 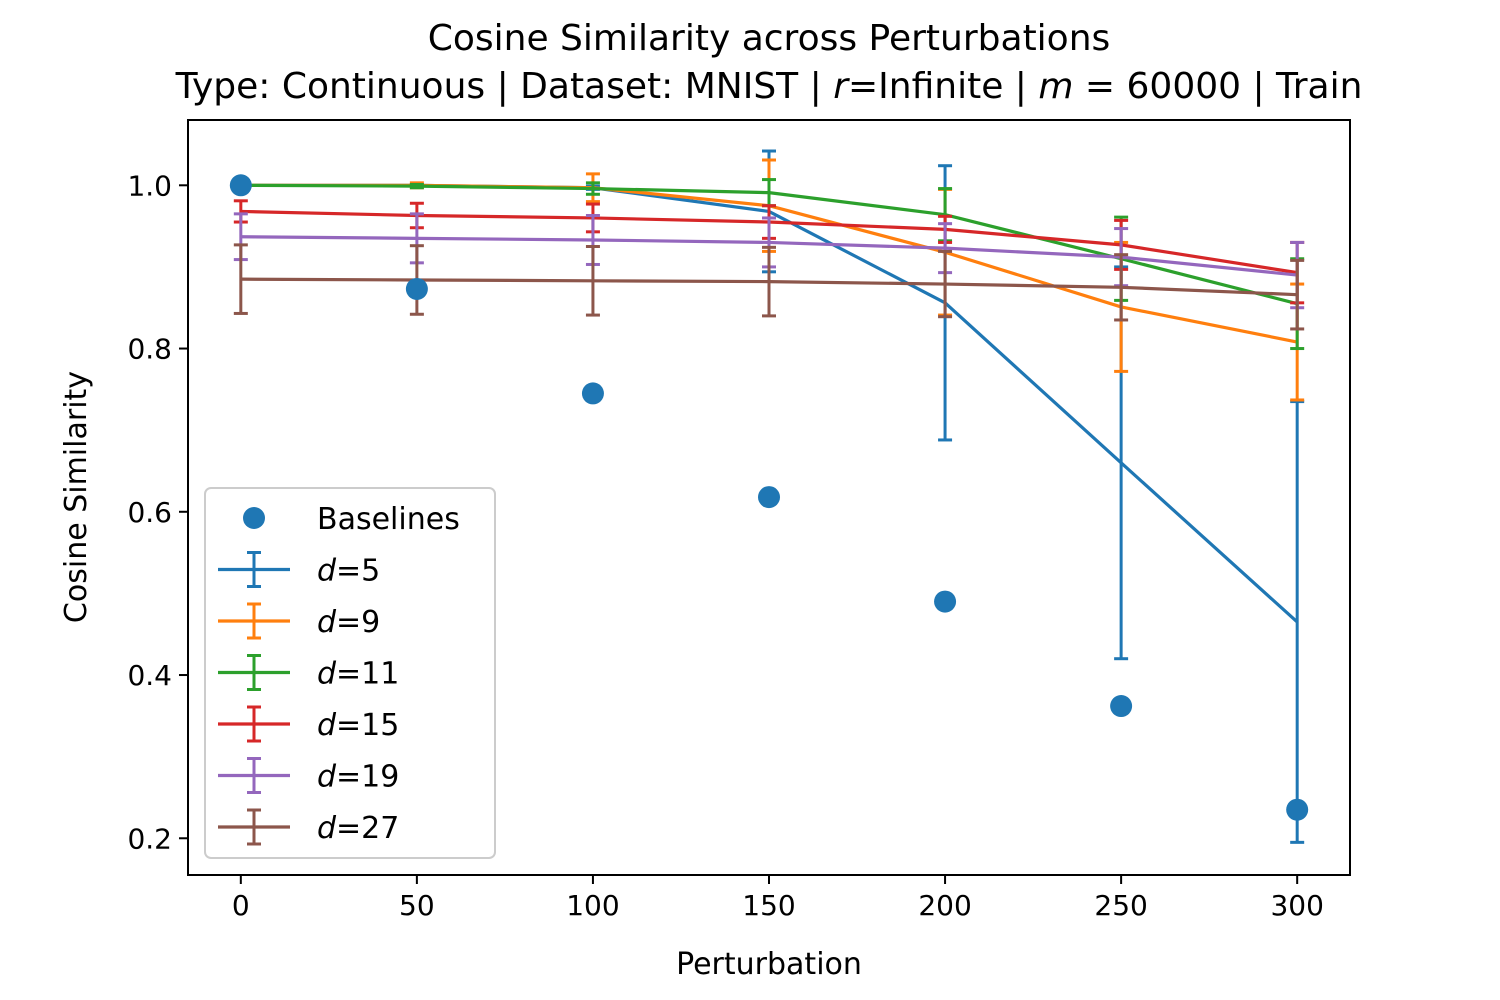 I want to click on series-d27, so click(x=769, y=287).